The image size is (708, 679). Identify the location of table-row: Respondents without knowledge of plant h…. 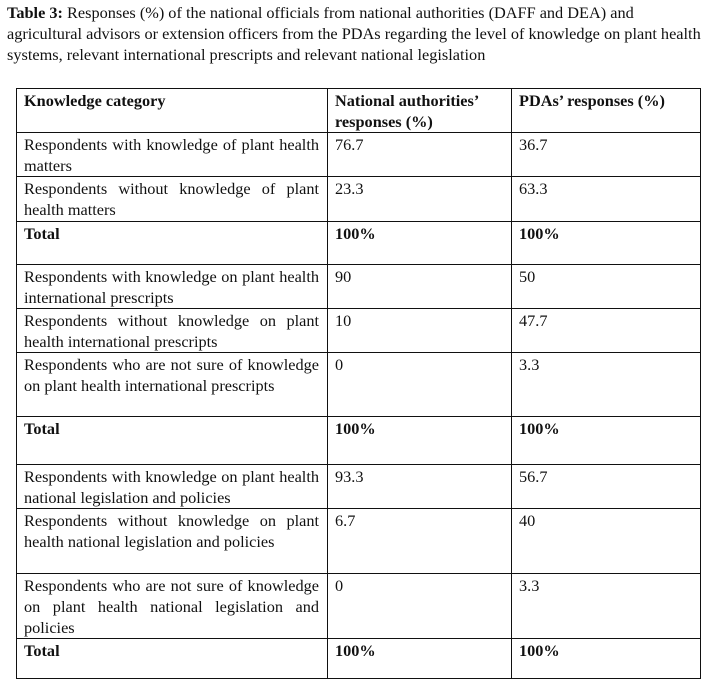
(358, 199).